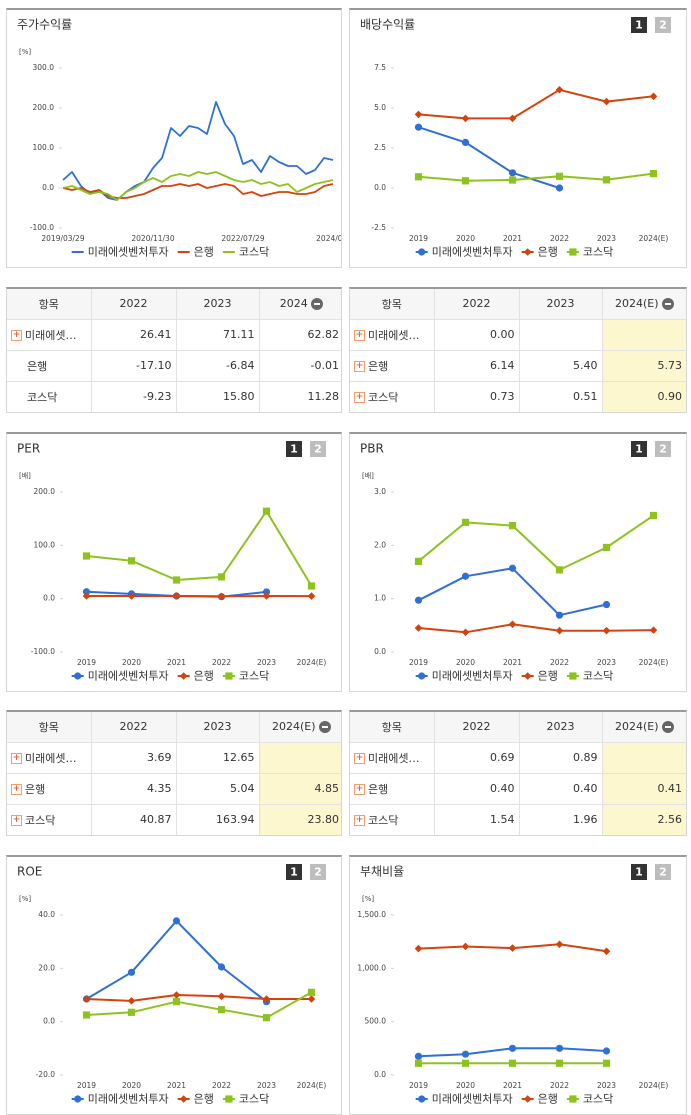  Describe the element at coordinates (293, 727) in the screenshot. I see `header-text: 2024(E)` at that location.